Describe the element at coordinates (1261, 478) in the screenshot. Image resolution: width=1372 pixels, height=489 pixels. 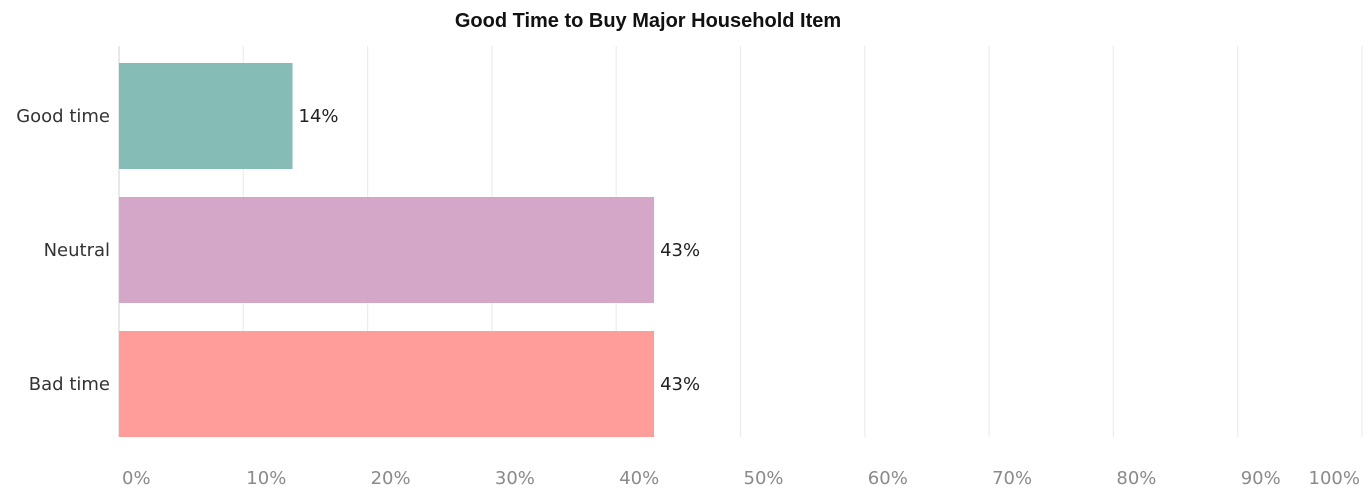
I see `x-tick-label: 90%` at that location.